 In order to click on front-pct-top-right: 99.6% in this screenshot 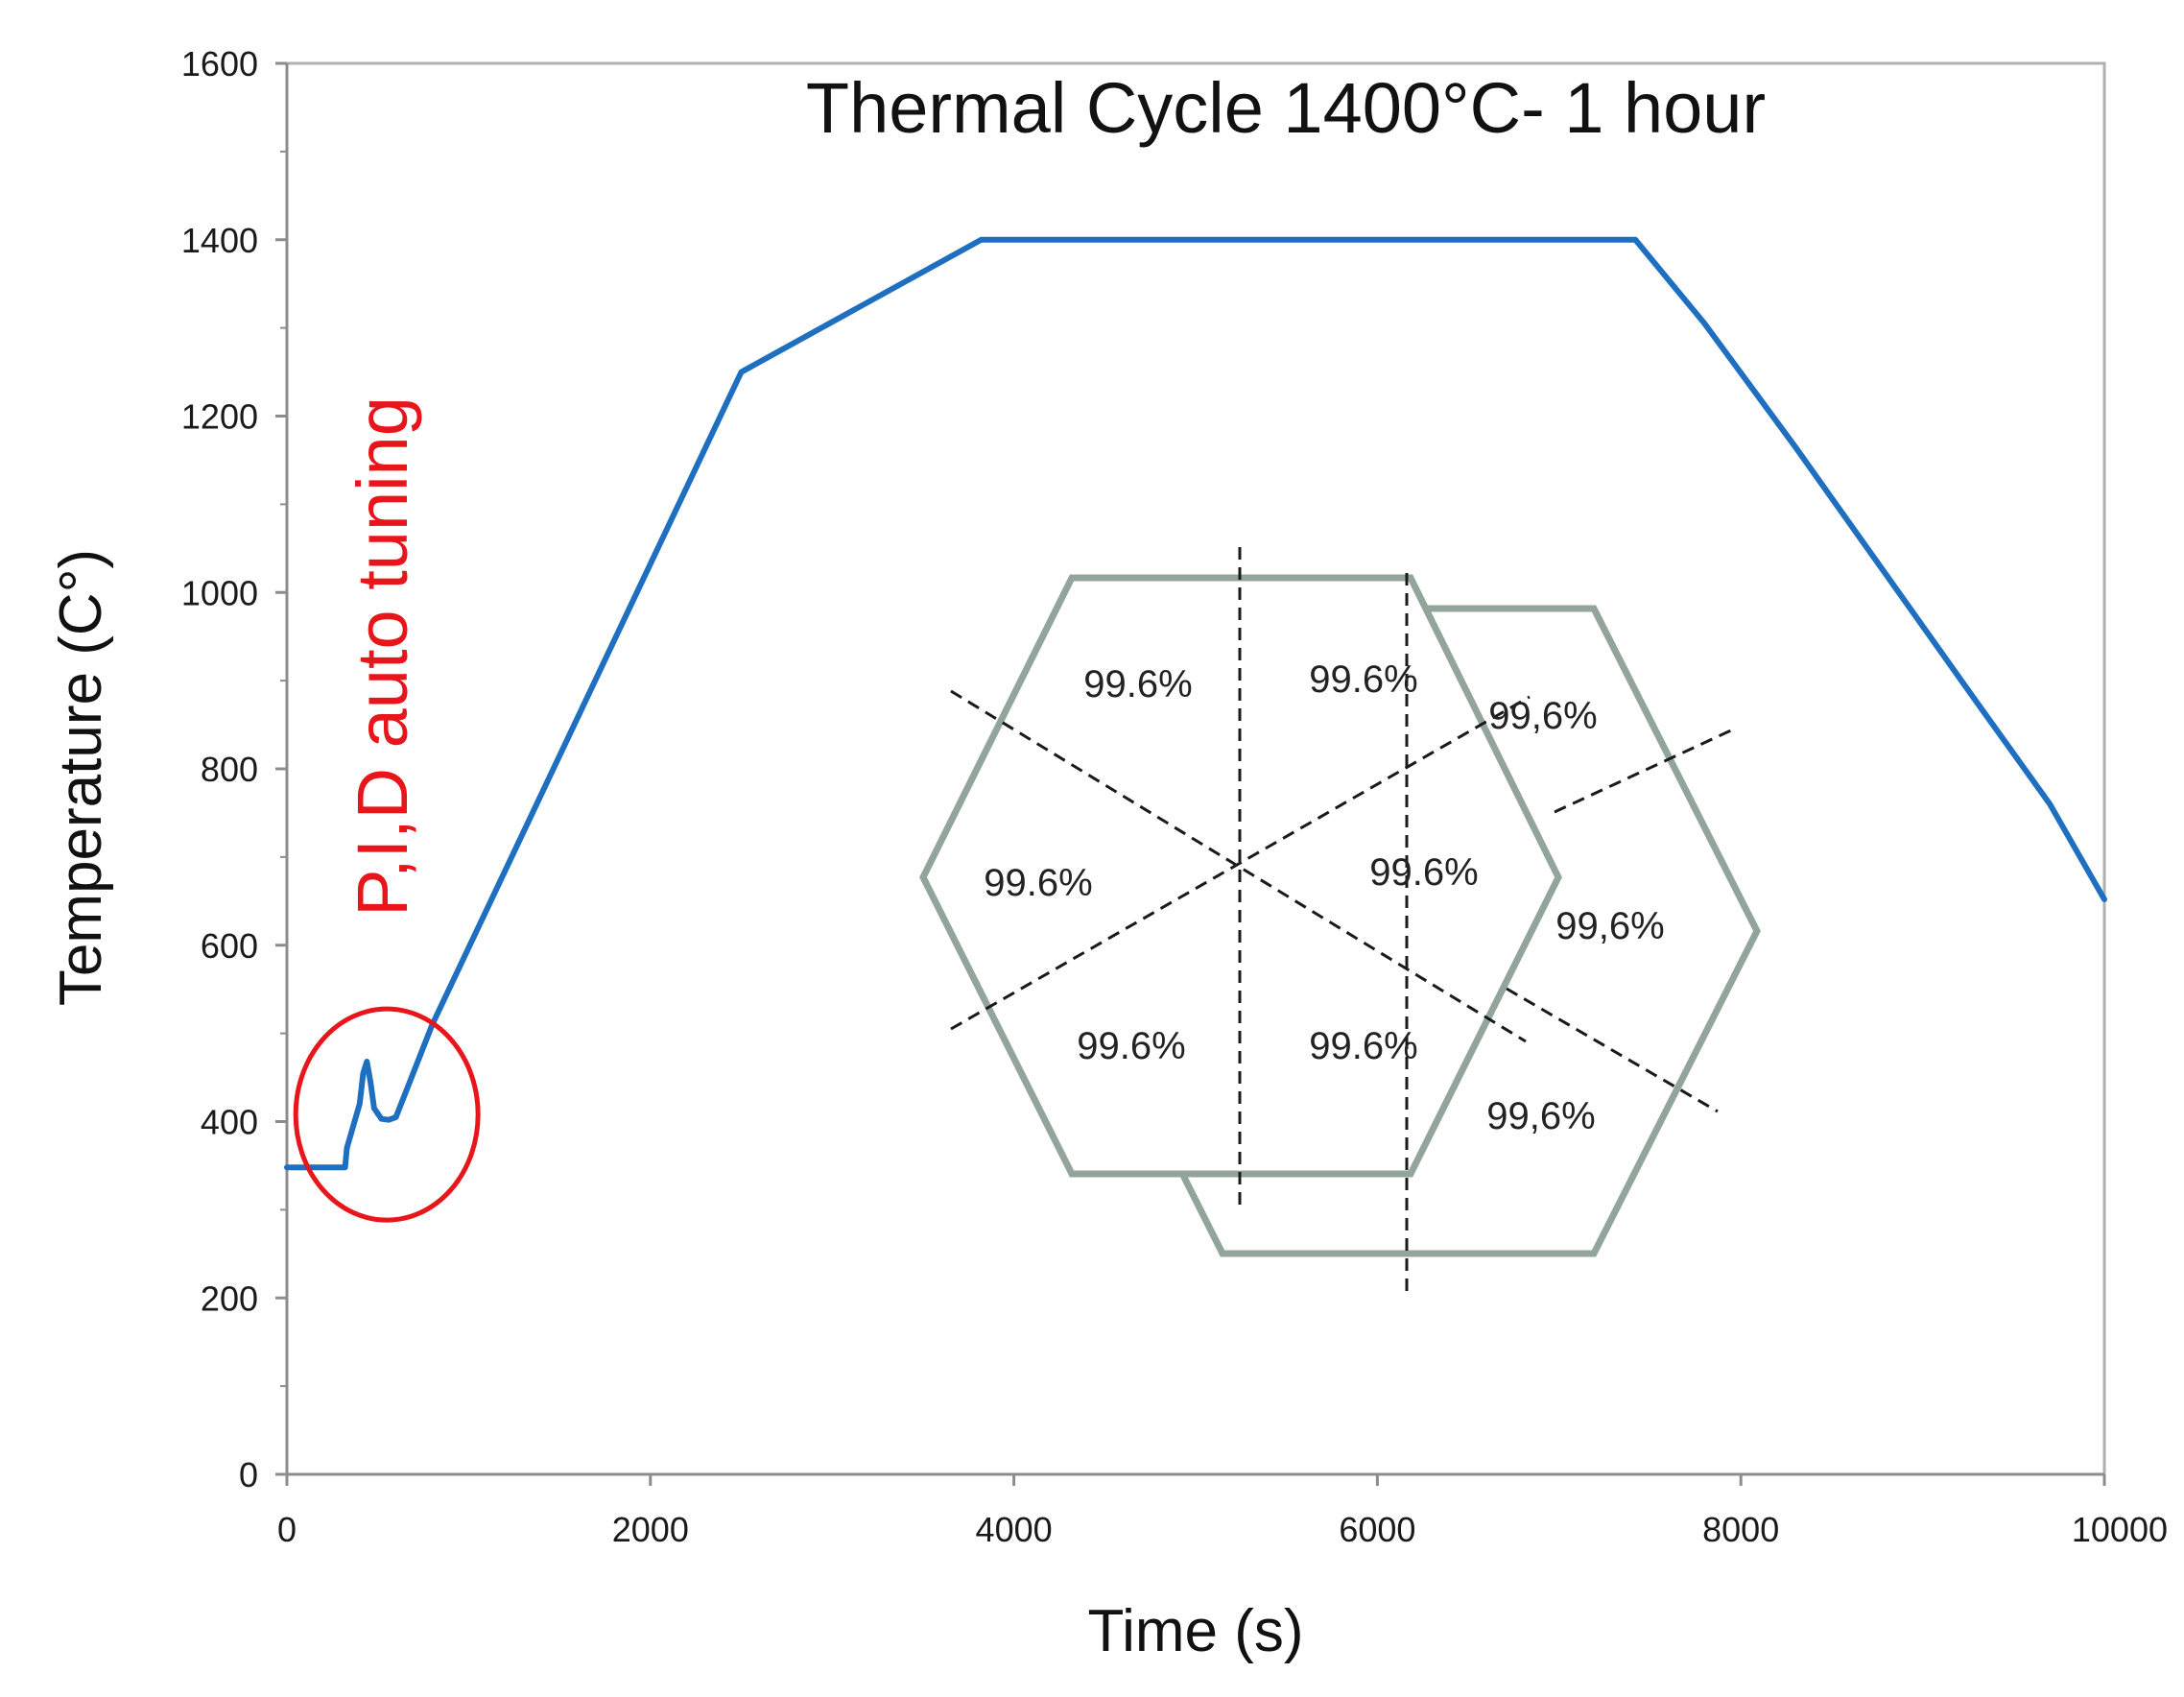, I will do `click(1363, 679)`.